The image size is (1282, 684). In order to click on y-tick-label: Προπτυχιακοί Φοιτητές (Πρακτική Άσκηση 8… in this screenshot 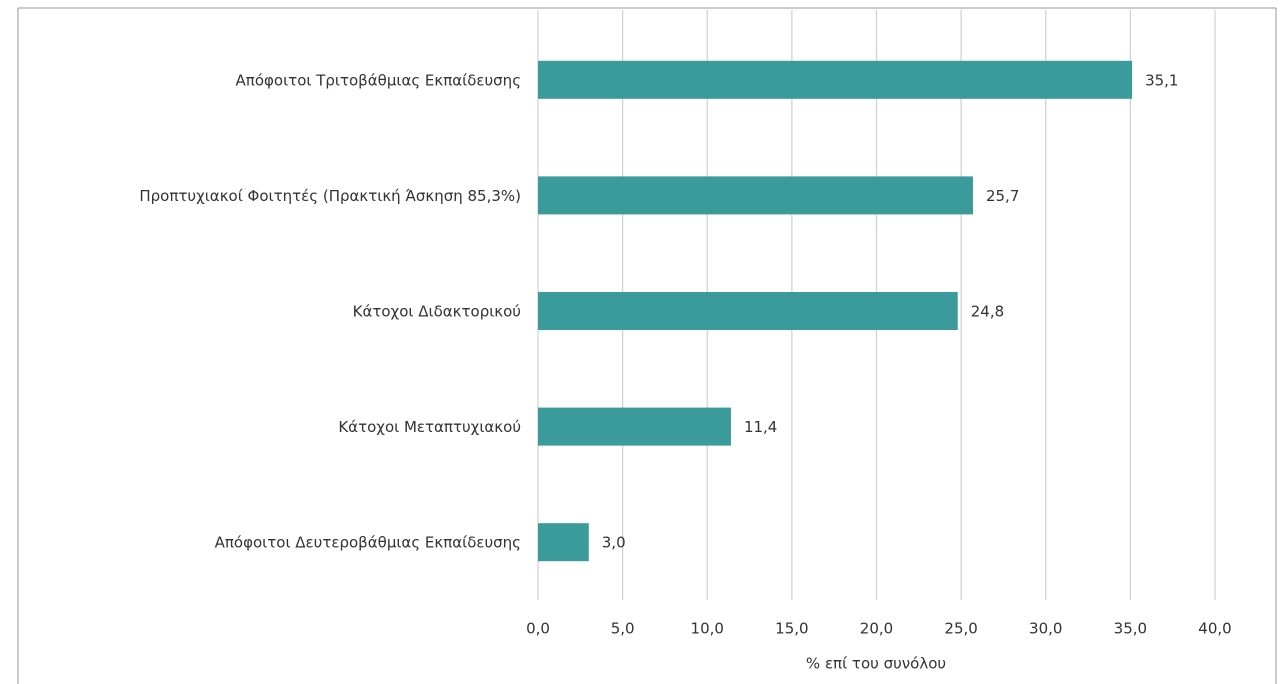, I will do `click(330, 196)`.